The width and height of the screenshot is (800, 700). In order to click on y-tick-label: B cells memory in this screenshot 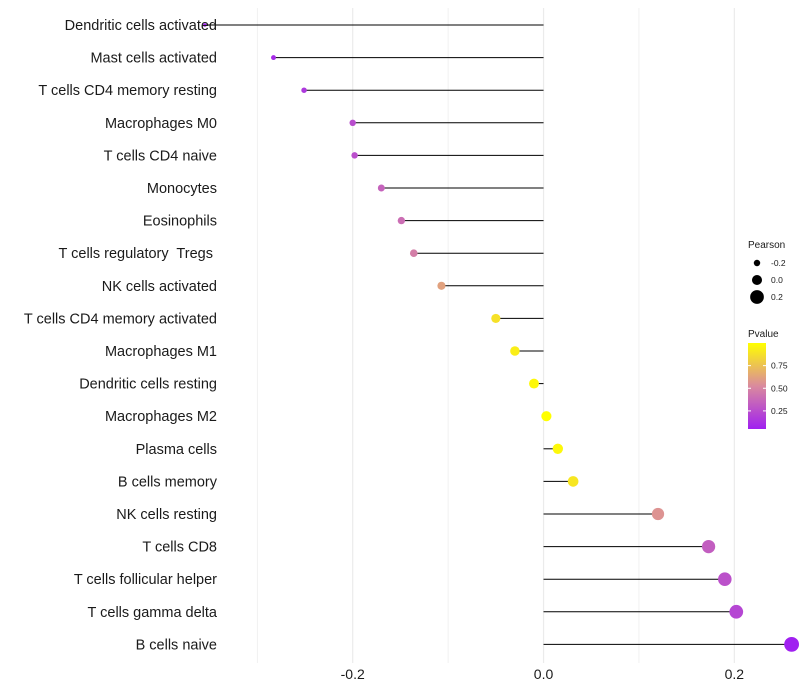, I will do `click(168, 482)`.